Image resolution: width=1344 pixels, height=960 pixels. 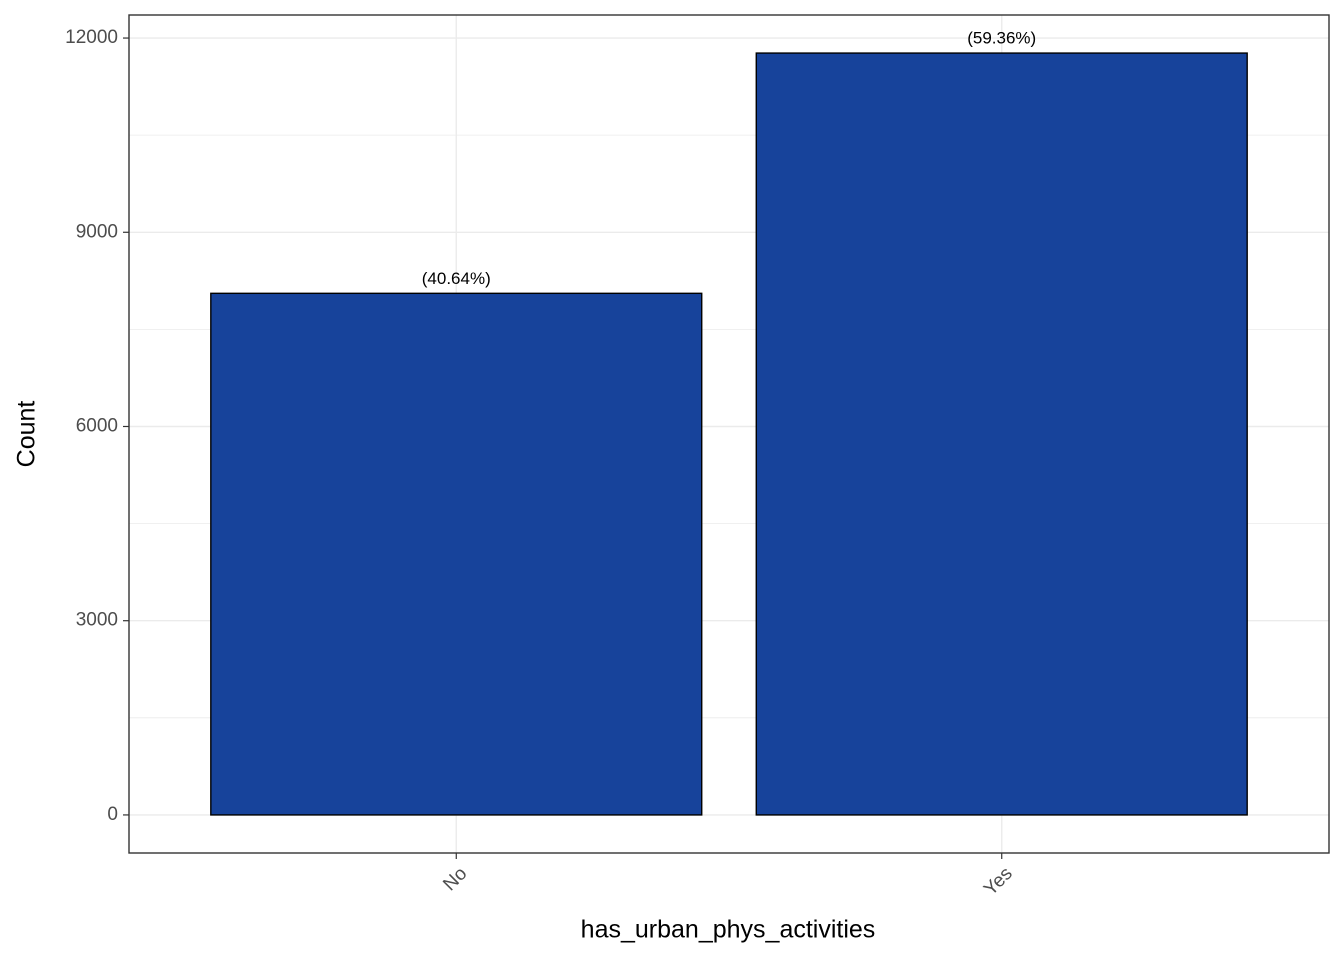 I want to click on x-tick-label: Yes, so click(x=998, y=881).